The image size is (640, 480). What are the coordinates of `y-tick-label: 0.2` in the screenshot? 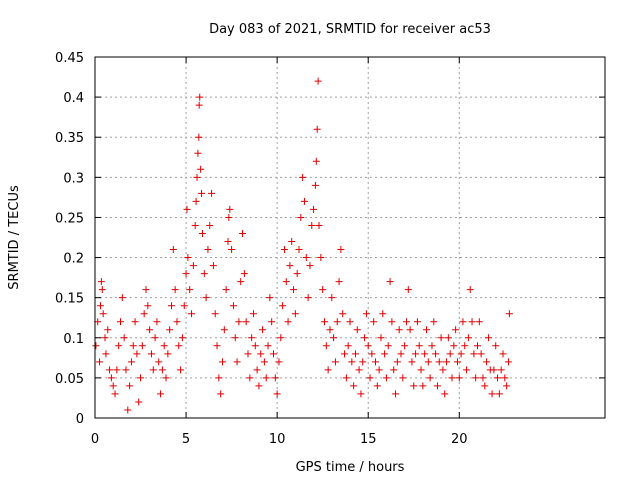 It's located at (73, 259).